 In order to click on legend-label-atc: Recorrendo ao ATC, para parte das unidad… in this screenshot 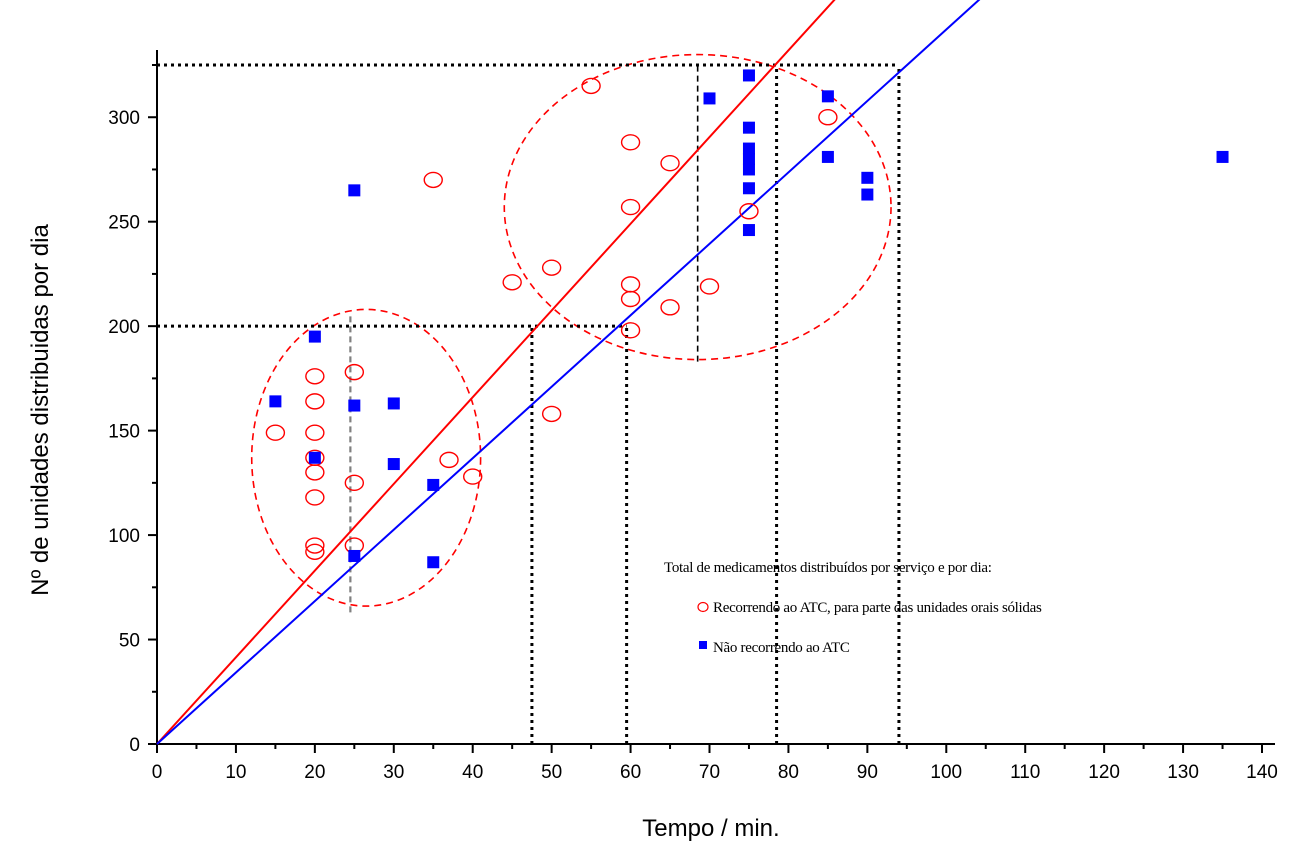, I will do `click(877, 608)`.